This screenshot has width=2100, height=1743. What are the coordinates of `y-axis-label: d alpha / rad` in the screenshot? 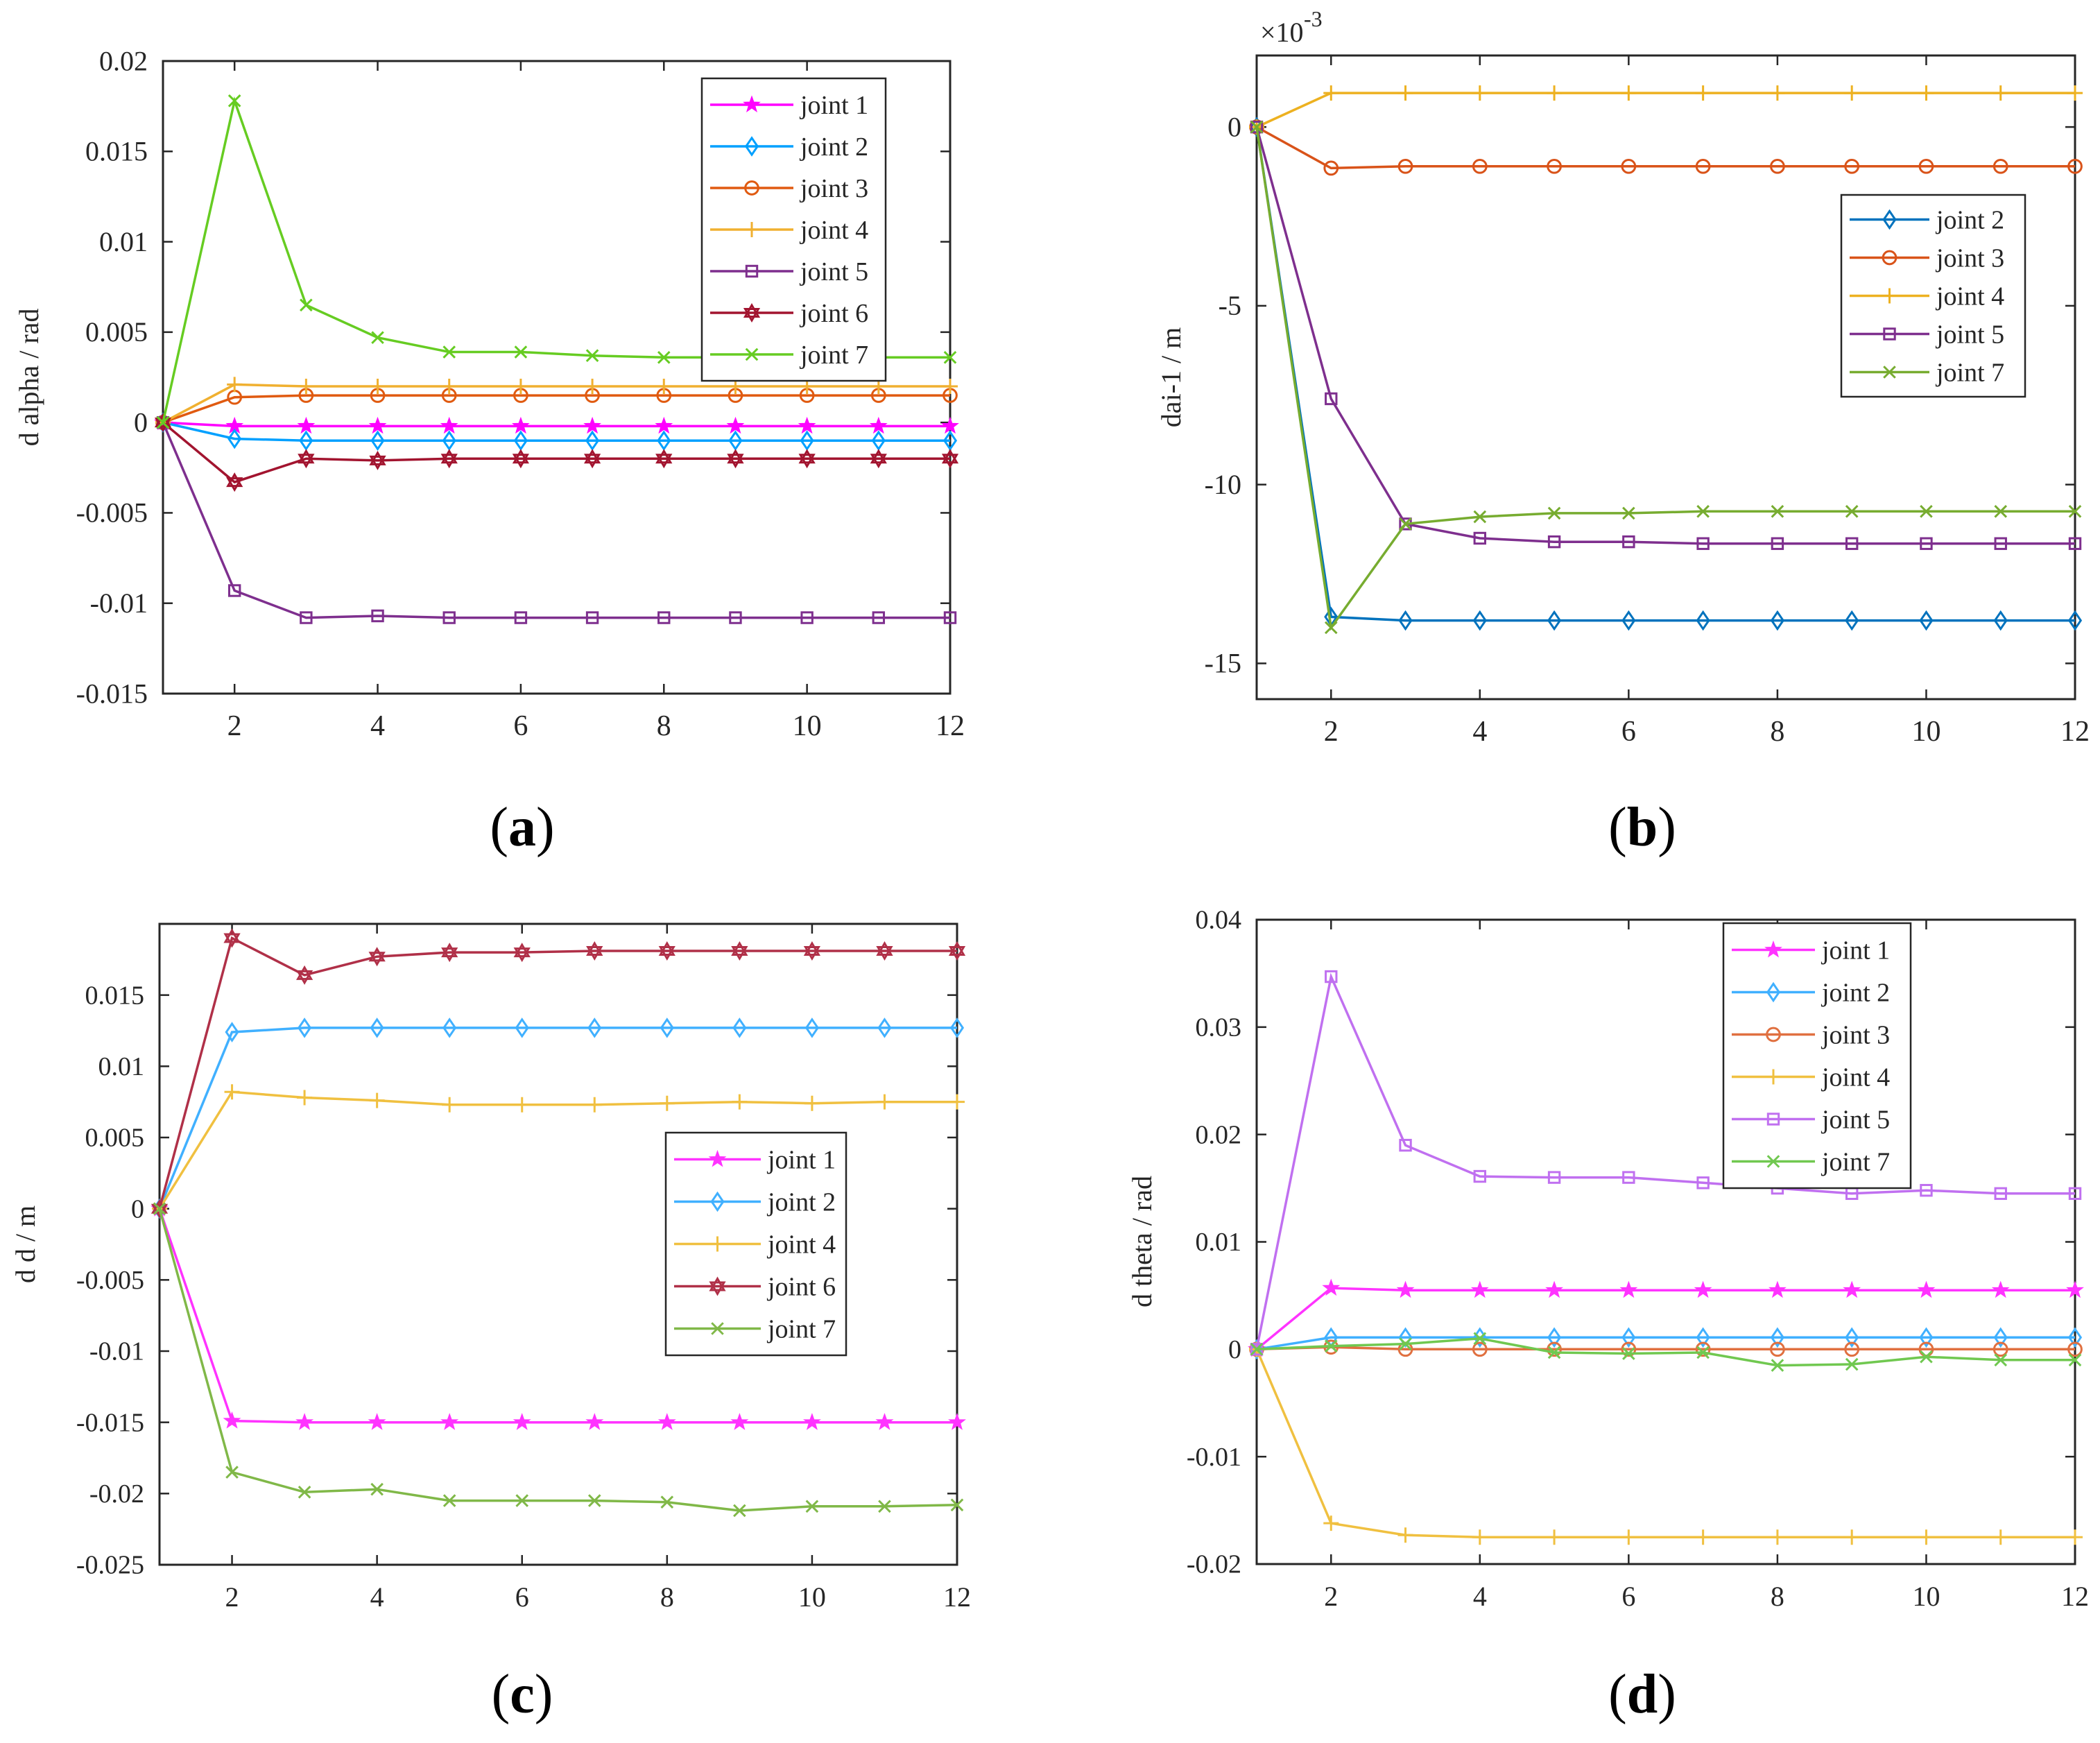 It's located at (28, 378).